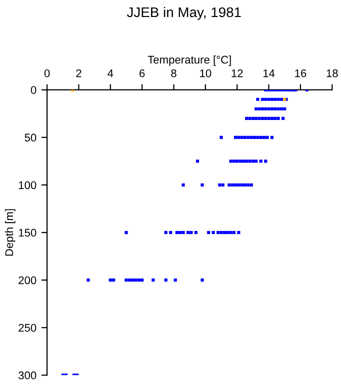  Describe the element at coordinates (269, 73) in the screenshot. I see `x-tick-label: 14` at that location.